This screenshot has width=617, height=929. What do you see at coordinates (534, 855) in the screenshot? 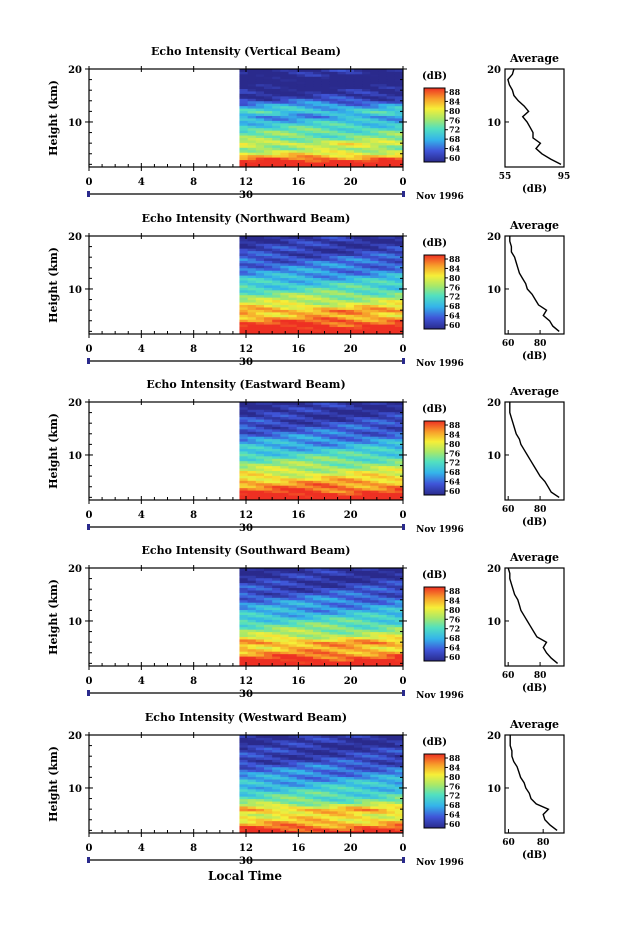
I see `average-x-axis-label: (dB)` at bounding box center [534, 855].